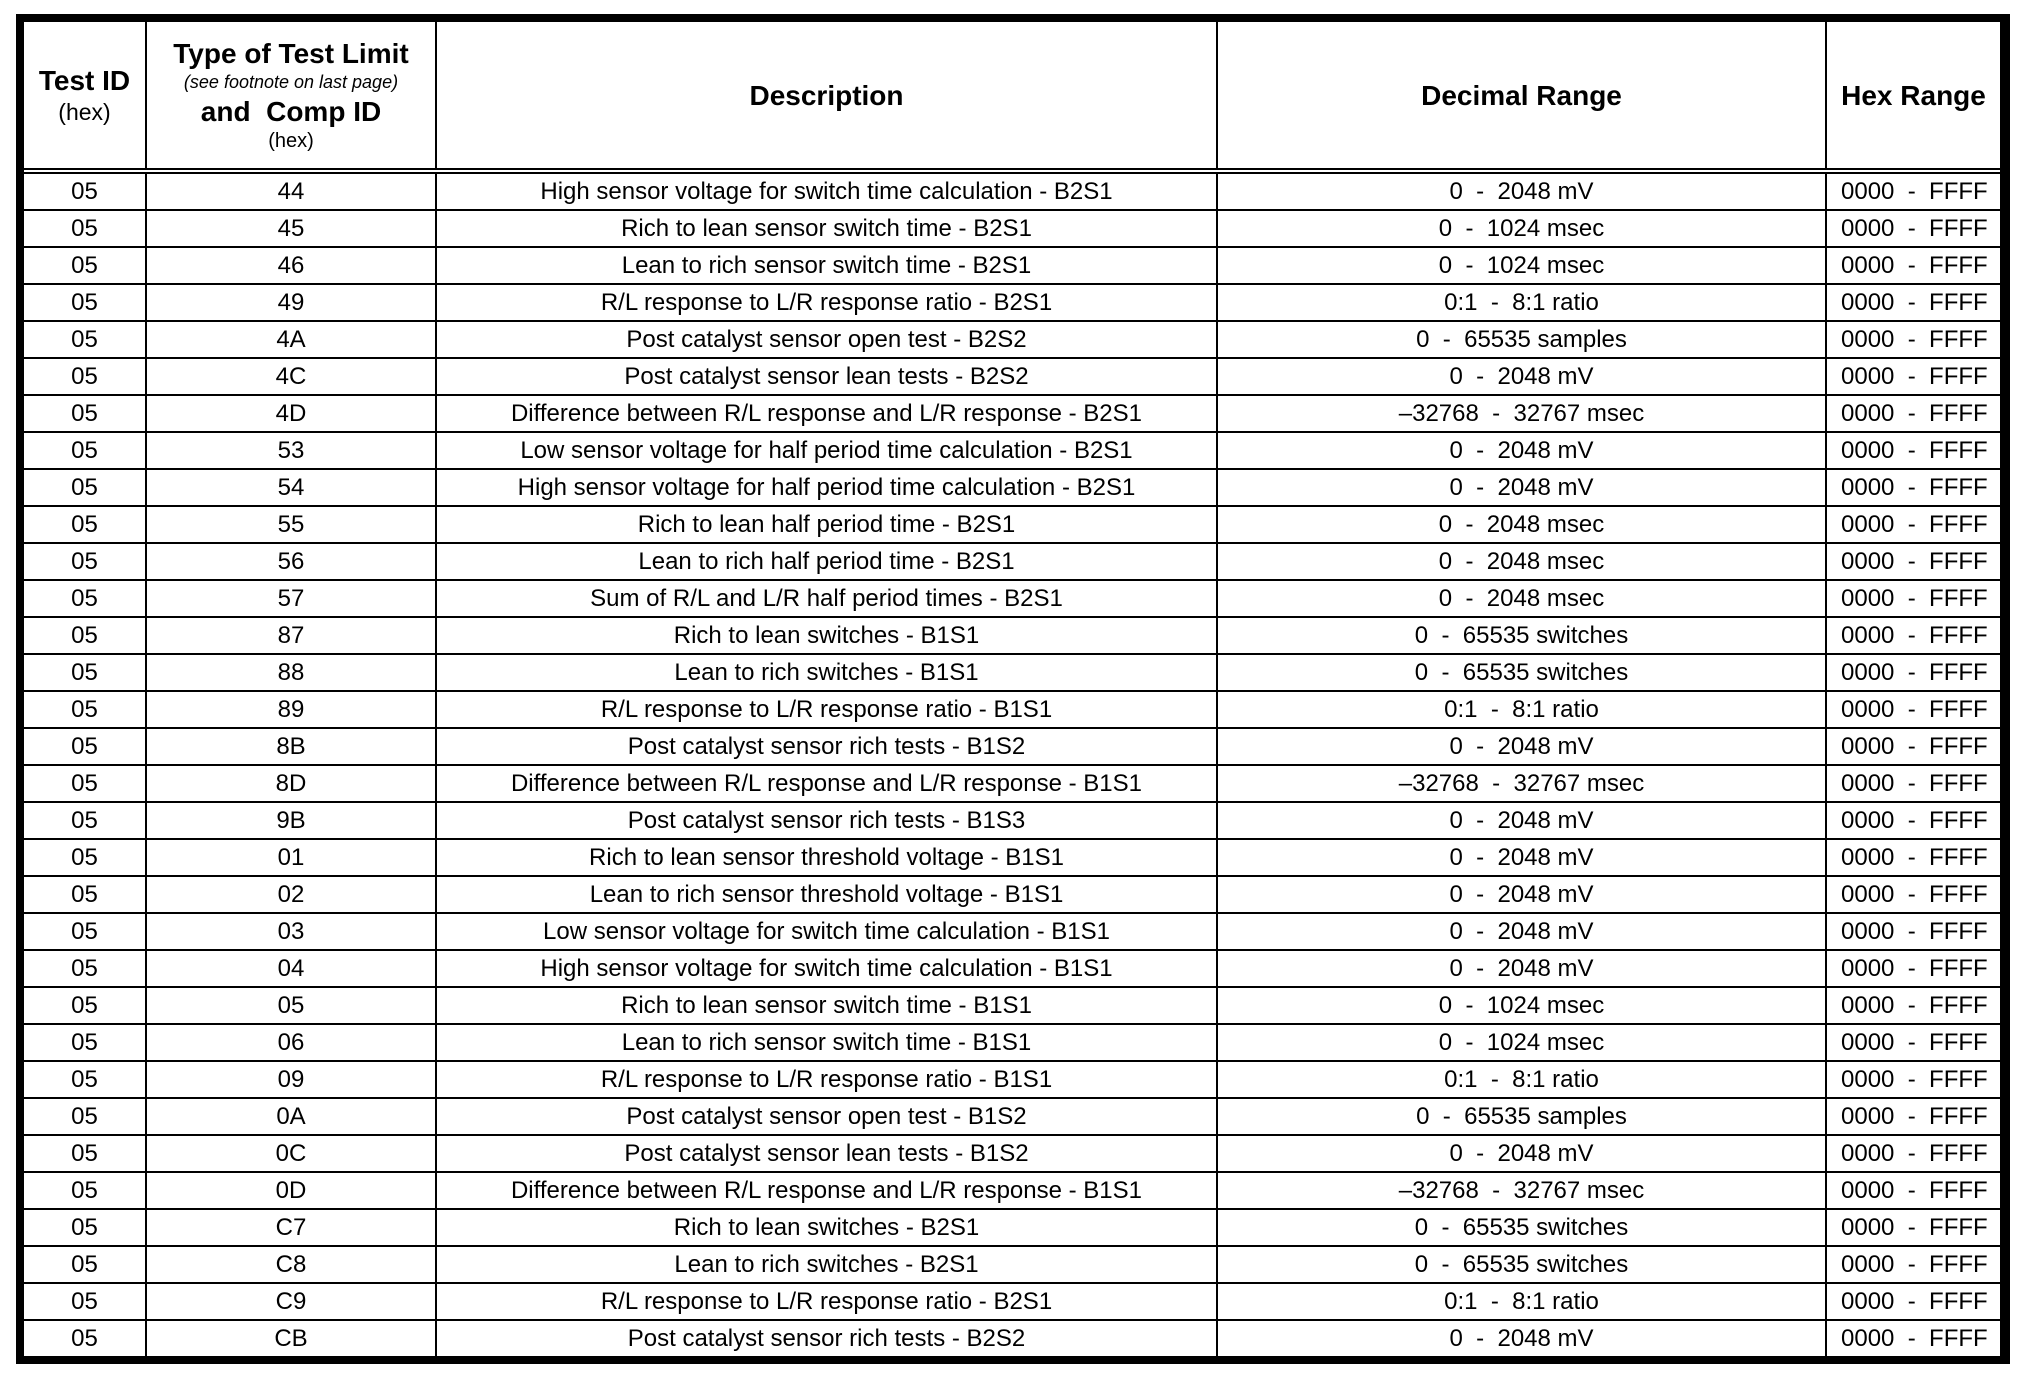 The height and width of the screenshot is (1392, 2028). I want to click on header-footnote-note: (see footnote on last page), so click(291, 82).